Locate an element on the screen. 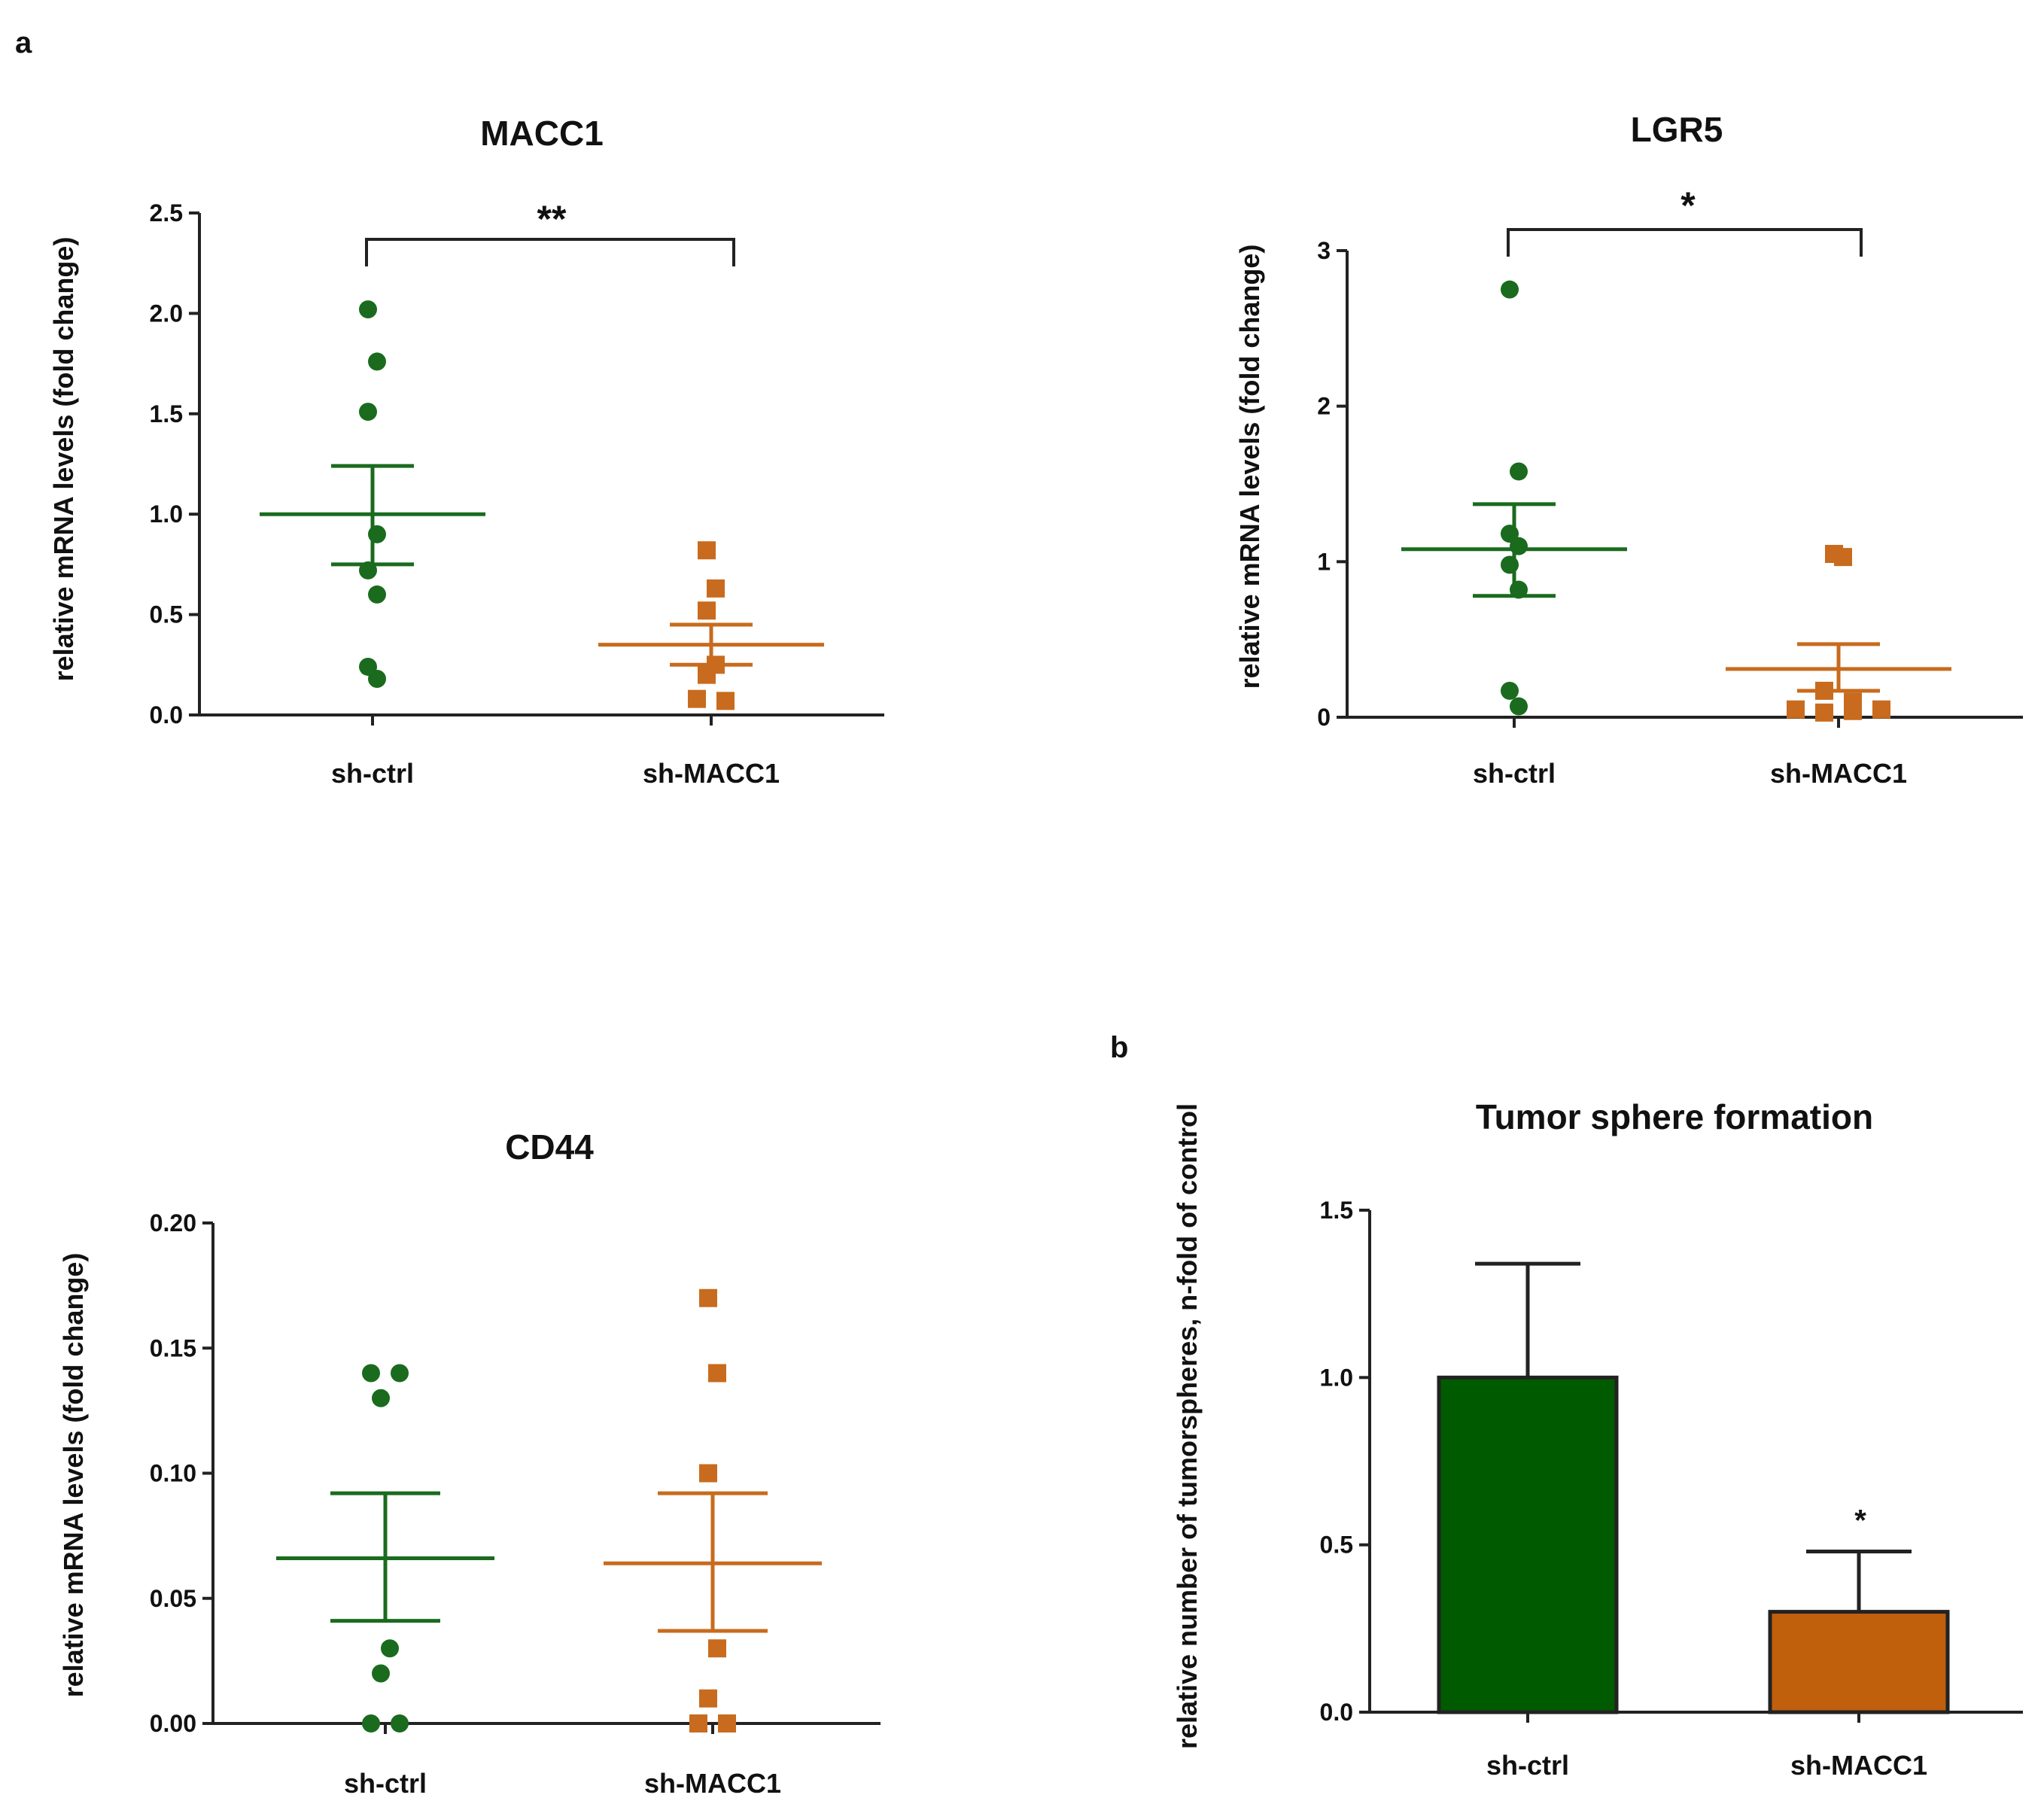 Image resolution: width=2044 pixels, height=1807 pixels. chart-title: CD44 is located at coordinates (549, 1147).